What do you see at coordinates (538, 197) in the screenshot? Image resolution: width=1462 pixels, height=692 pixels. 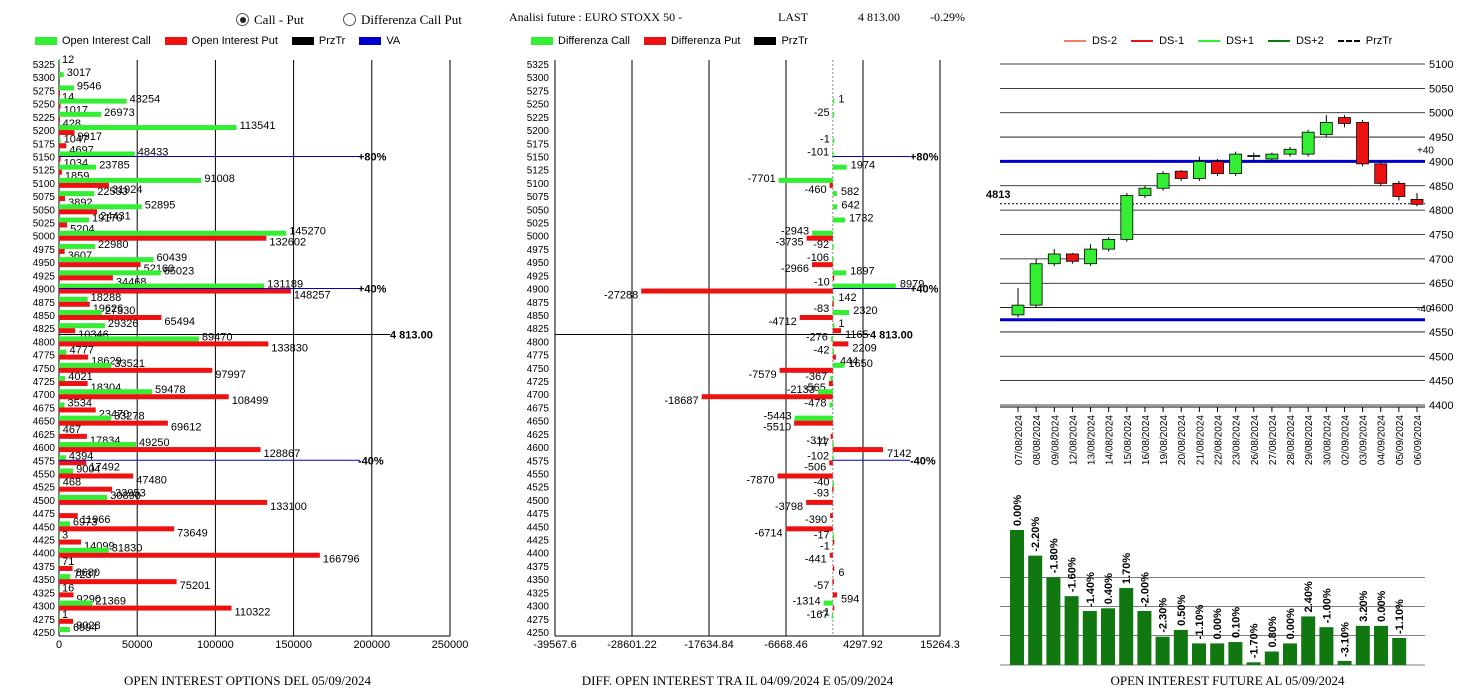 I see `y-tick-label: 5075` at bounding box center [538, 197].